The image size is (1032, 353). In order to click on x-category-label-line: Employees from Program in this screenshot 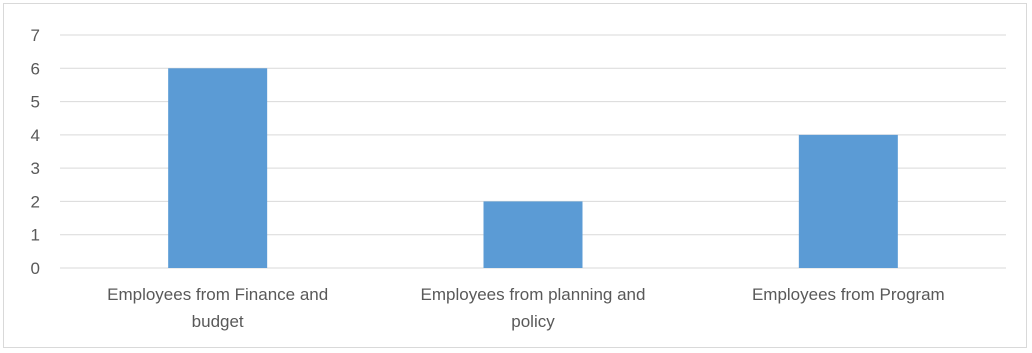, I will do `click(848, 294)`.